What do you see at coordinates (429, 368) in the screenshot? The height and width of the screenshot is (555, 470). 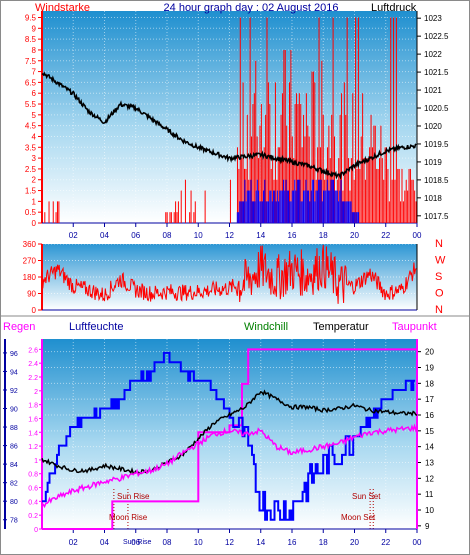 I see `temp-tick-label: 19` at bounding box center [429, 368].